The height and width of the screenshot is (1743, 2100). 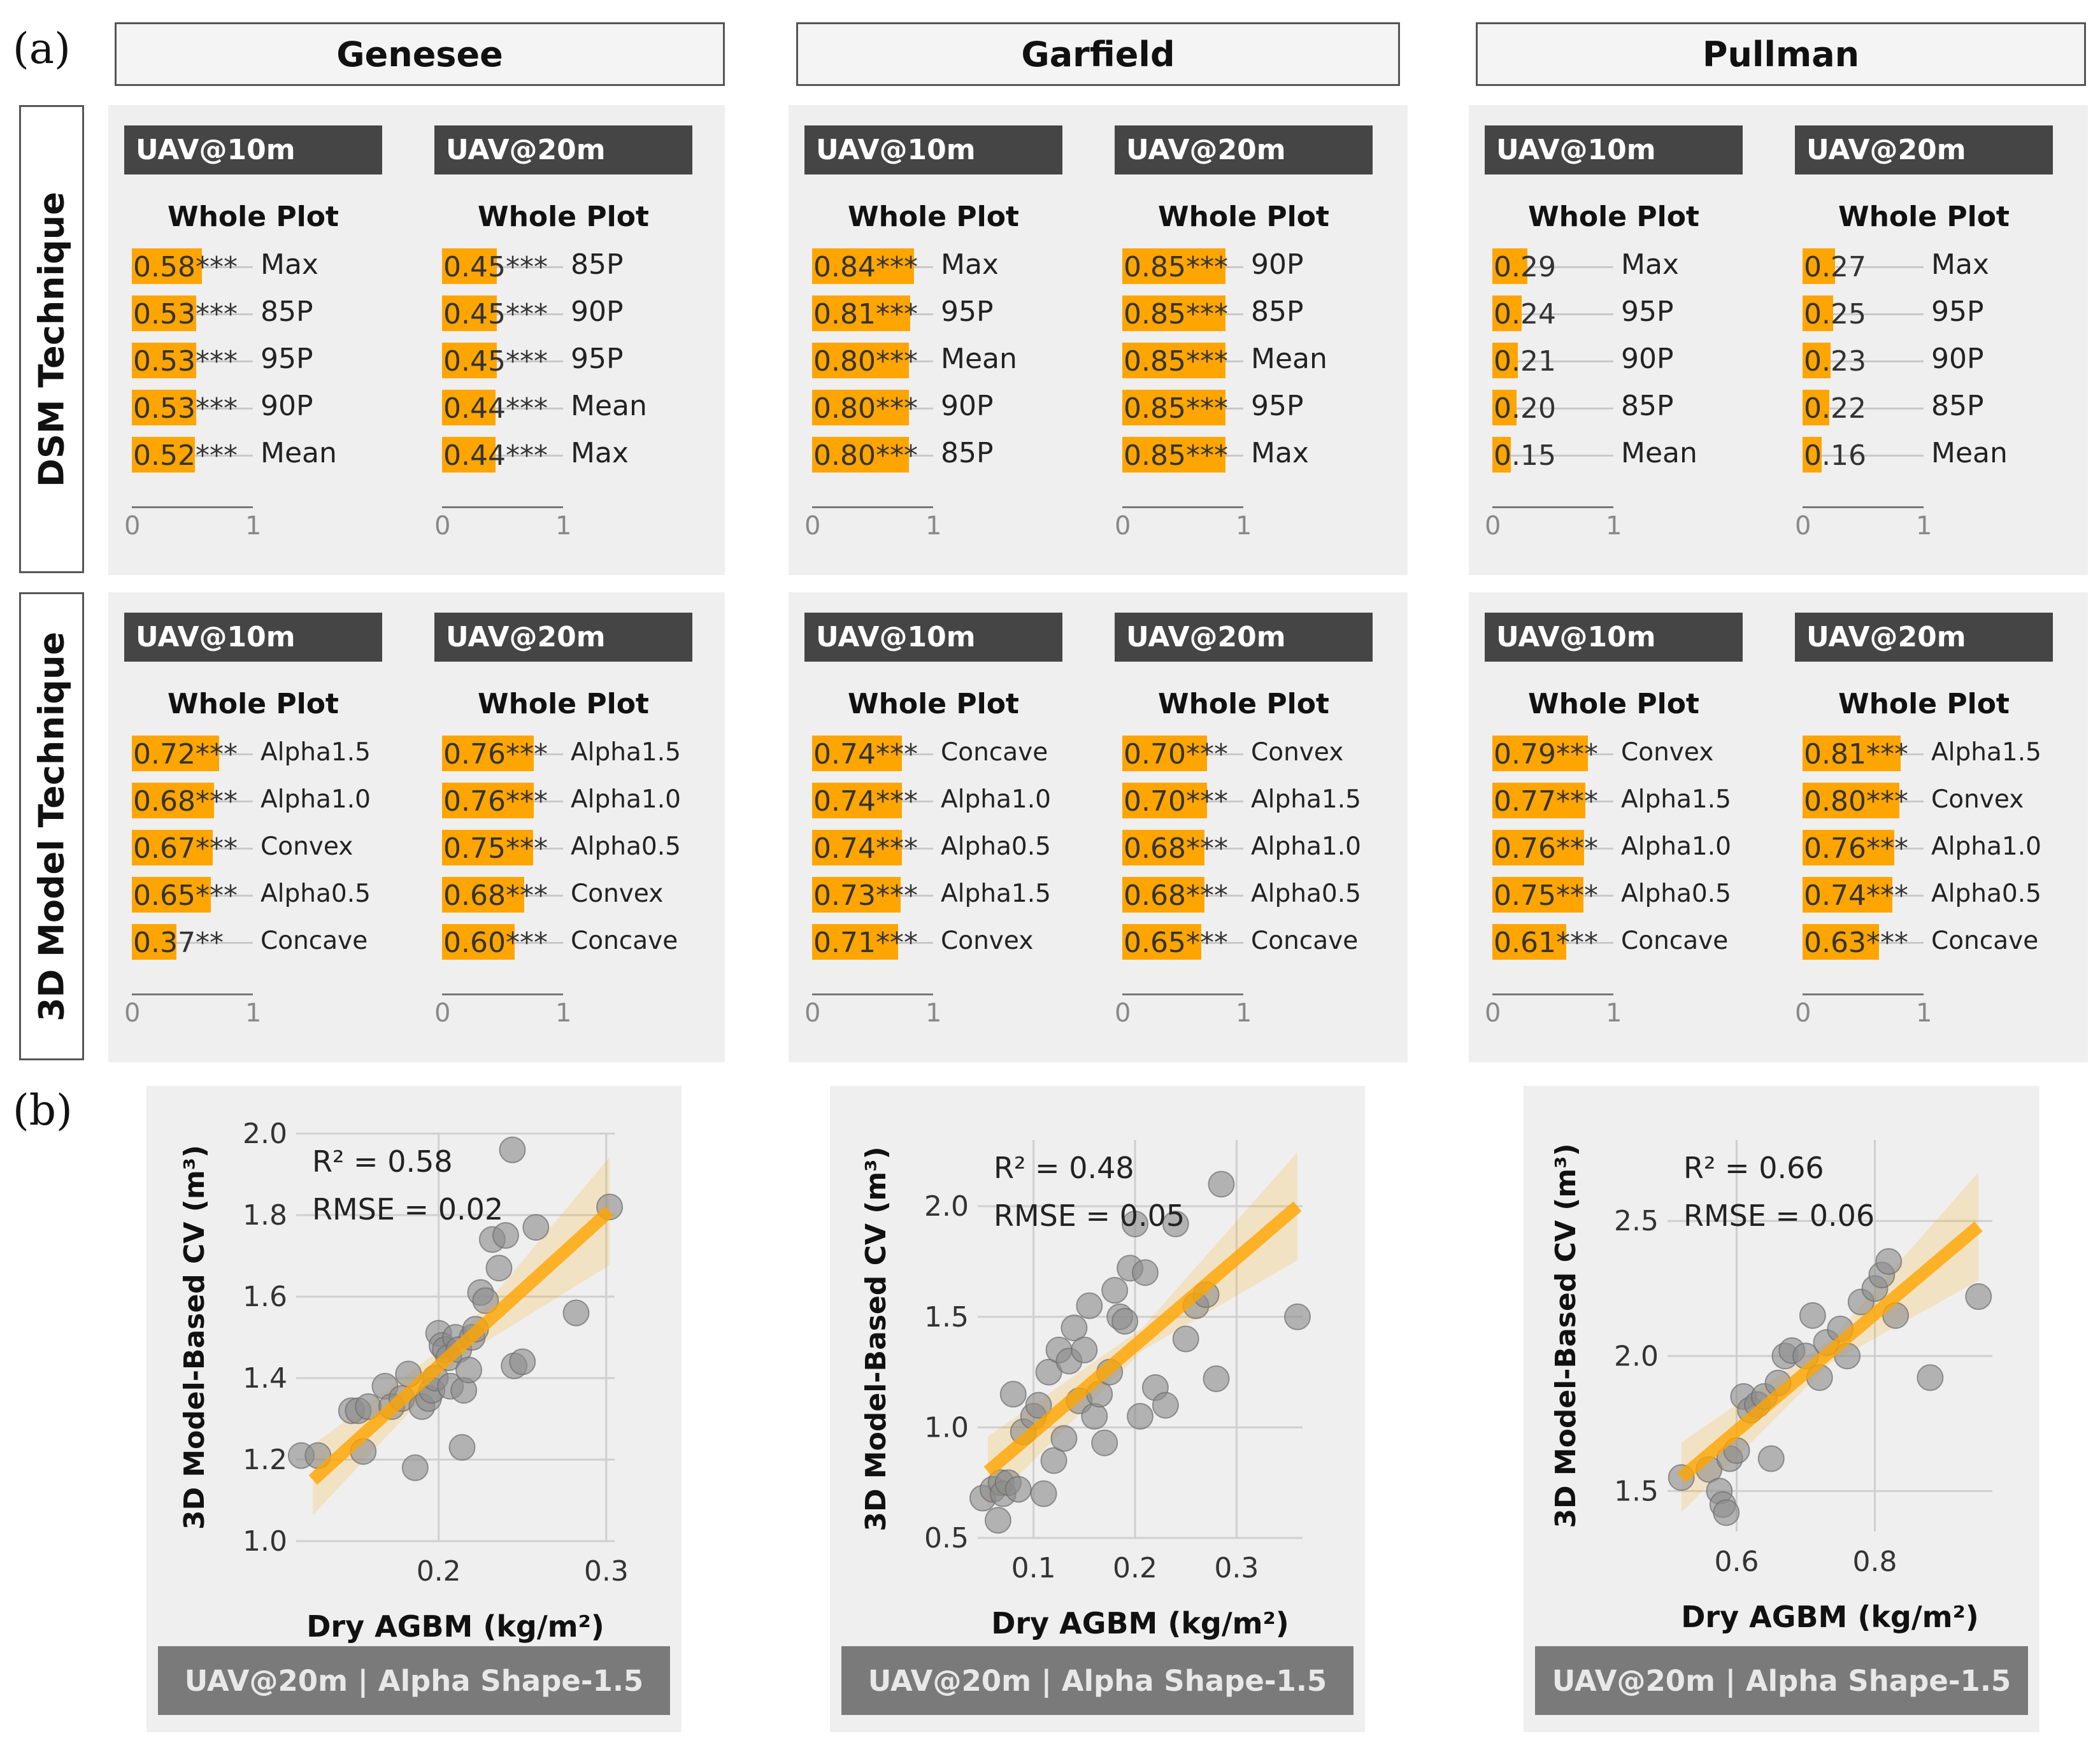 What do you see at coordinates (253, 217) in the screenshot?
I see `bar-chart-genesee-dsm-uav-10m-title: Whole Plot` at bounding box center [253, 217].